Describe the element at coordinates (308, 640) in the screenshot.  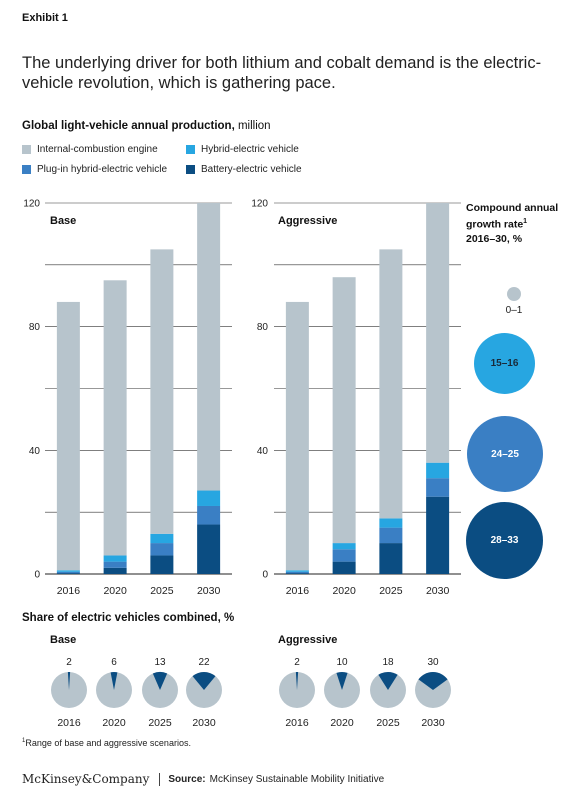
I see `pie-panel-label-aggressive: Aggressive` at that location.